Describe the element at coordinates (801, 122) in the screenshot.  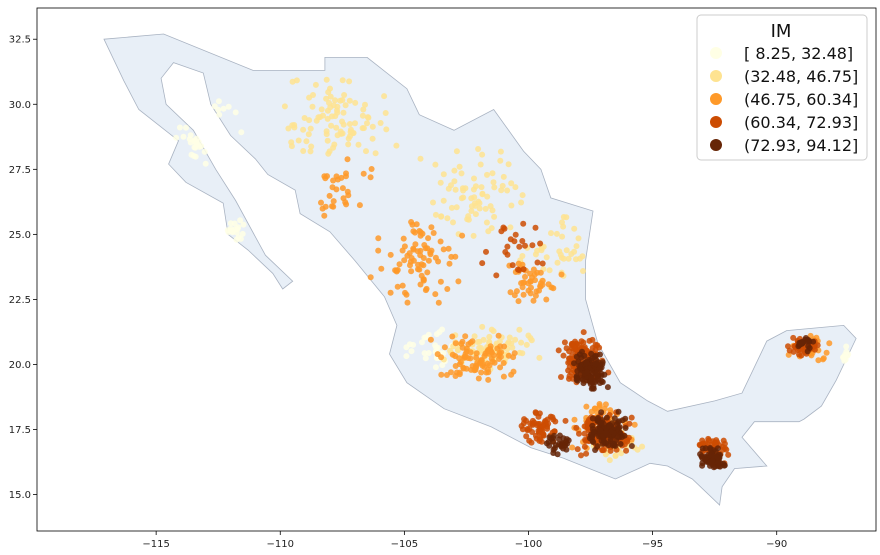
I see `legend-label: (60.34, 72.93]` at that location.